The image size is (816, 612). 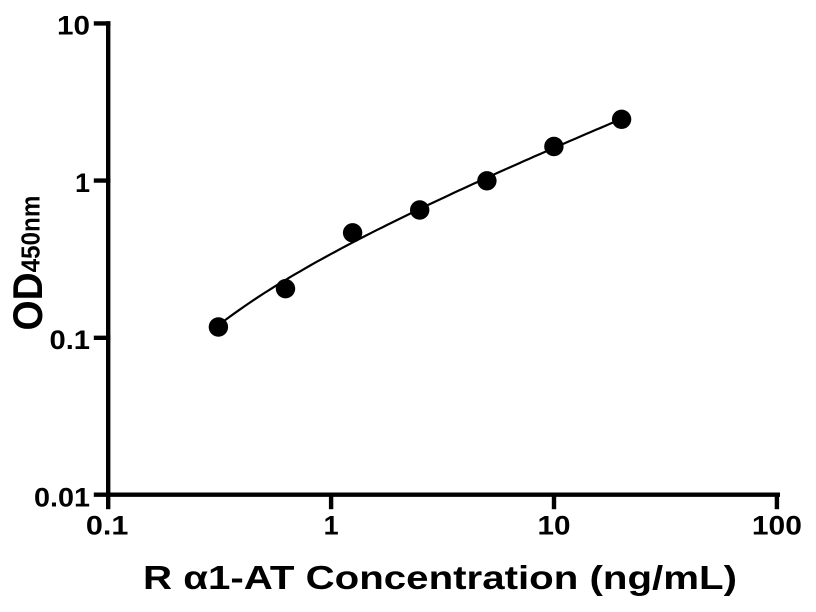 What do you see at coordinates (62, 497) in the screenshot?
I see `svg-text: 0.01` at bounding box center [62, 497].